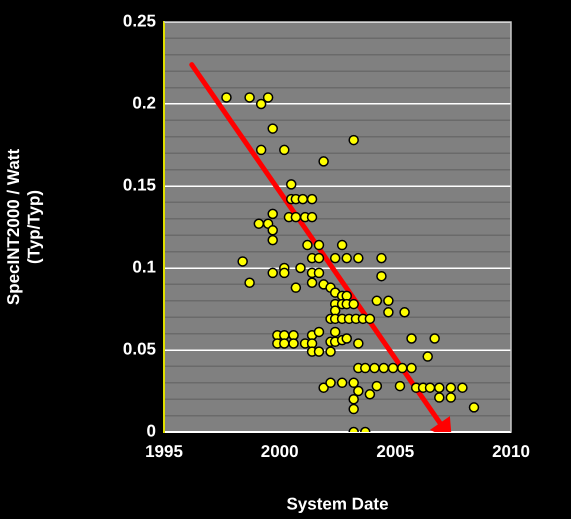 This screenshot has height=519, width=571. Describe the element at coordinates (139, 349) in the screenshot. I see `y-tick-label: 0.05` at that location.